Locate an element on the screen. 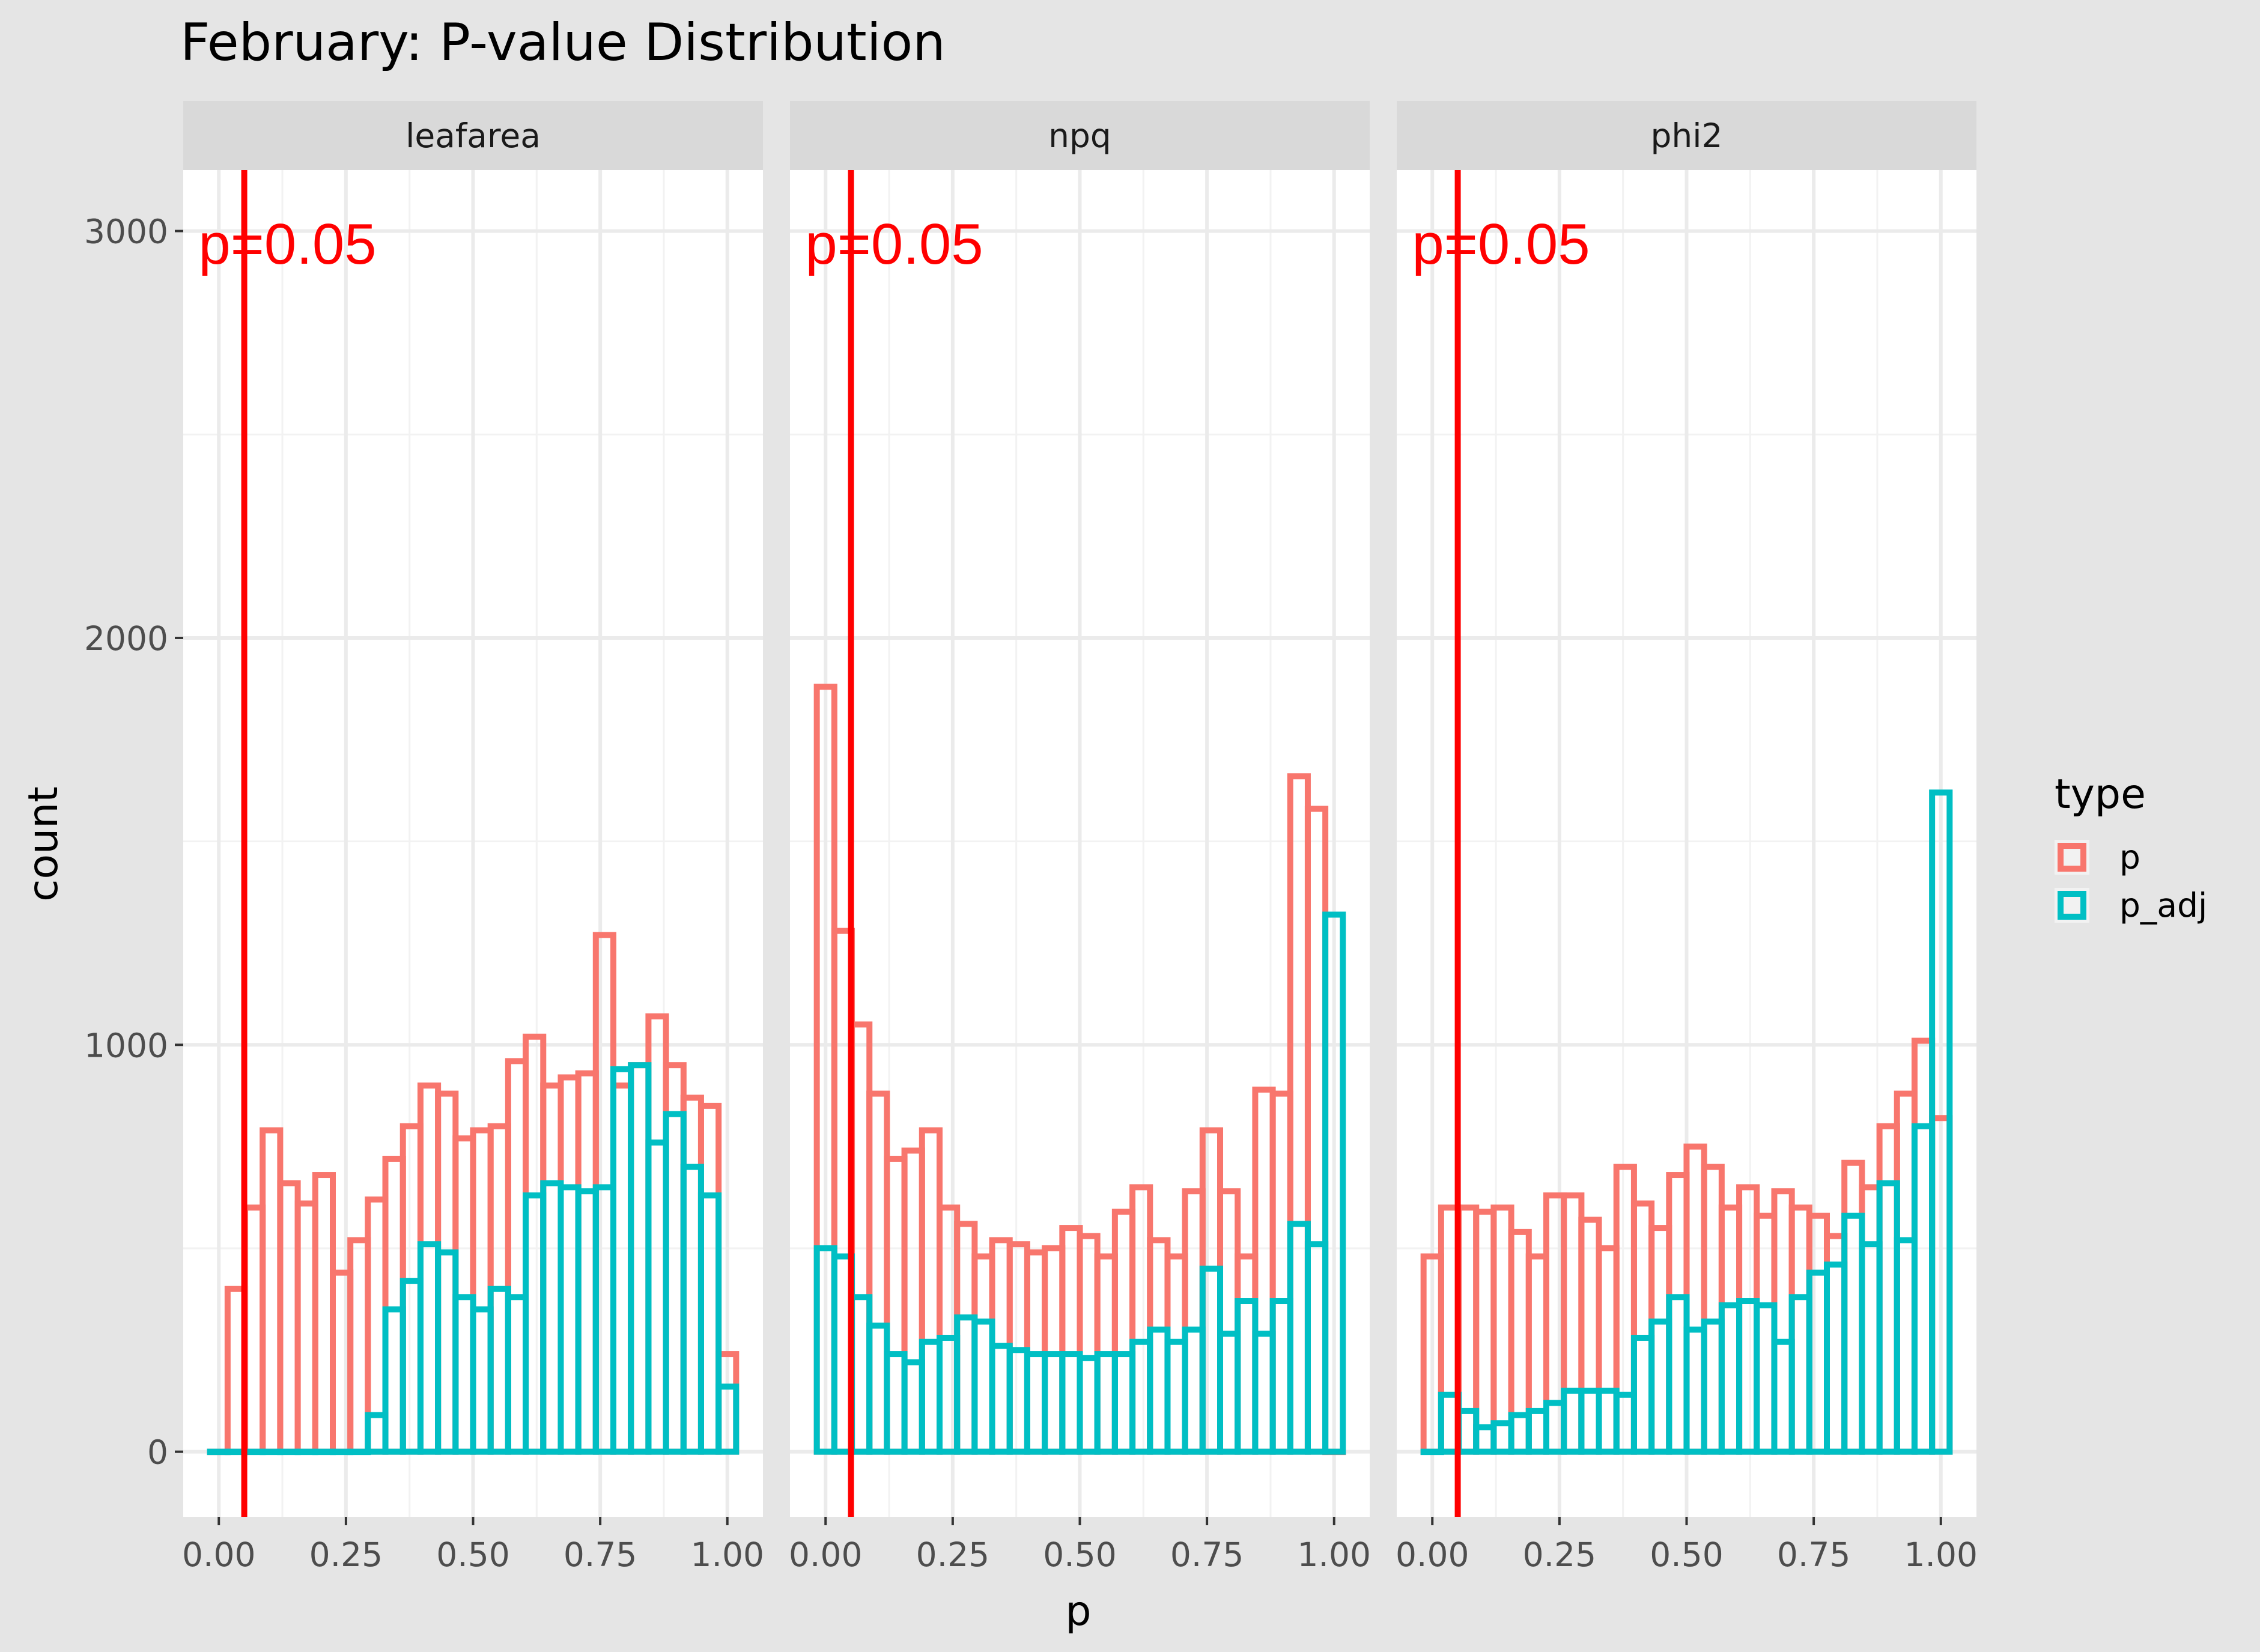 The width and height of the screenshot is (2260, 1652). legend-label: p is located at coordinates (2129, 857).